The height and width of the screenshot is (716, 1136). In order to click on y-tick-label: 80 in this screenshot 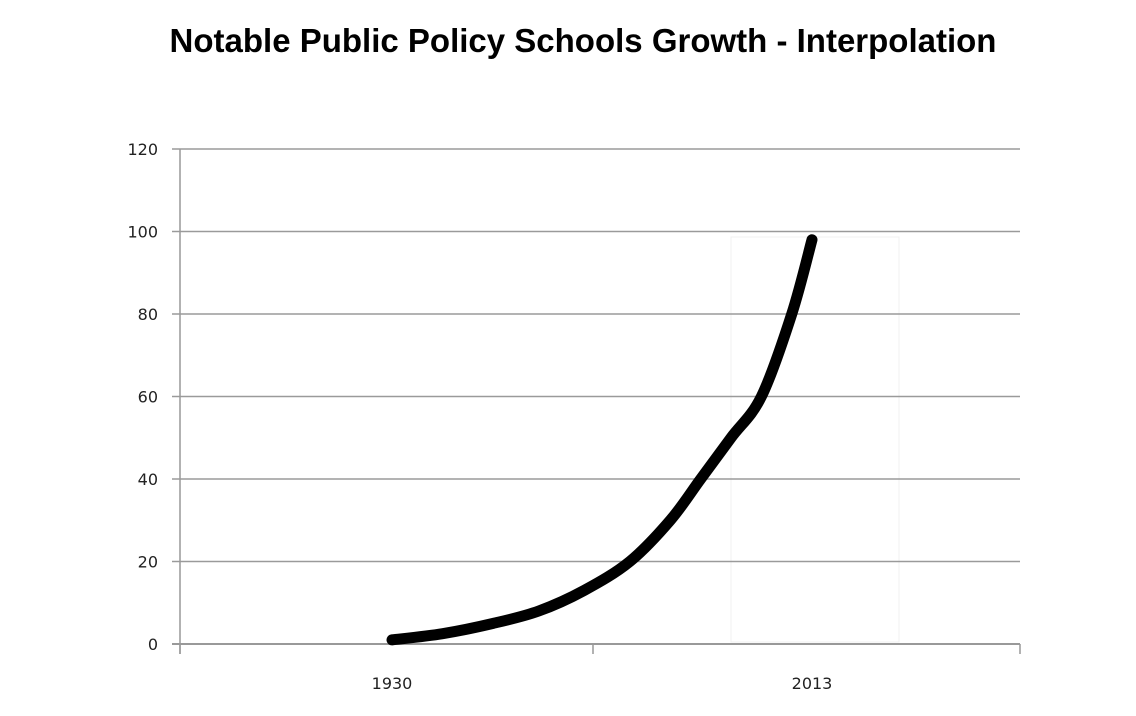, I will do `click(148, 314)`.